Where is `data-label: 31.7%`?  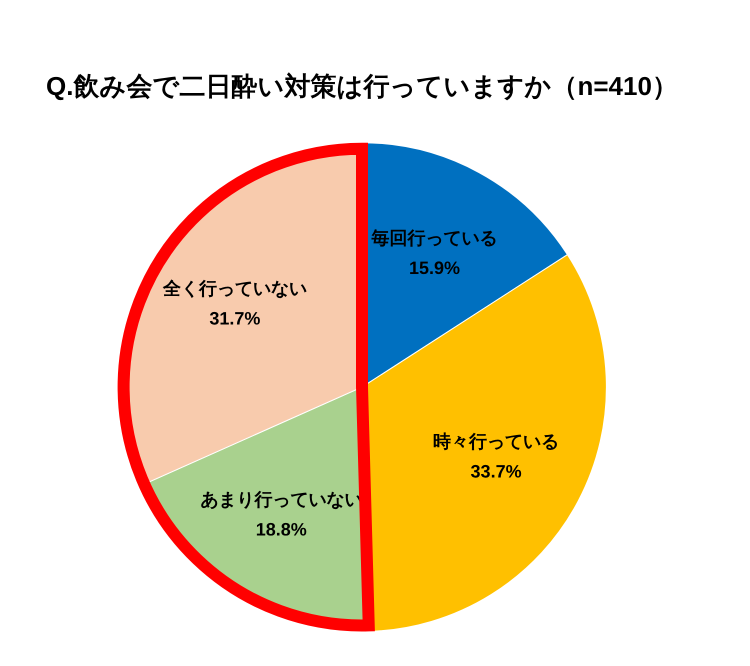
data-label: 31.7% is located at coordinates (234, 318).